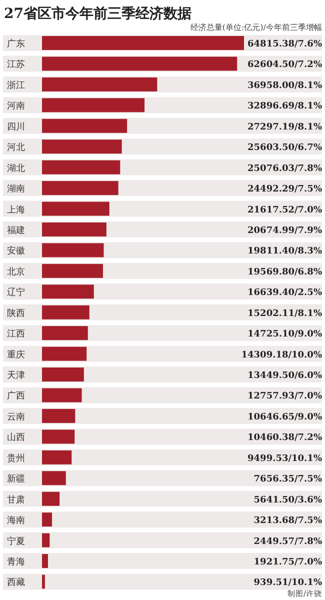 This screenshot has width=325, height=600. Describe the element at coordinates (285, 272) in the screenshot. I see `data-label: 19569.80/6.8%` at that location.